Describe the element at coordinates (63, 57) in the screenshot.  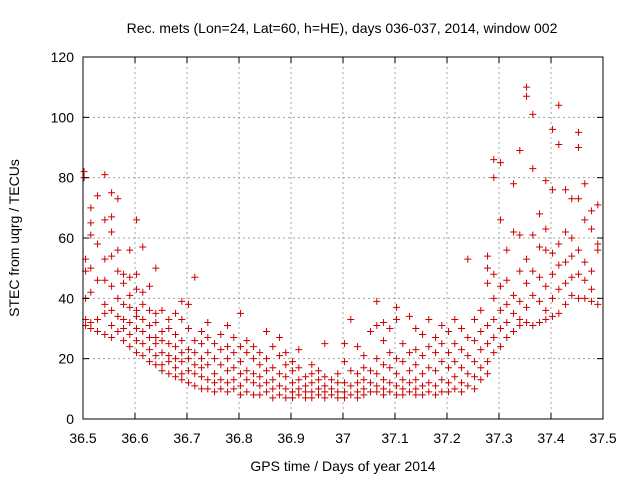
I see `y-tick-label: 120` at that location.